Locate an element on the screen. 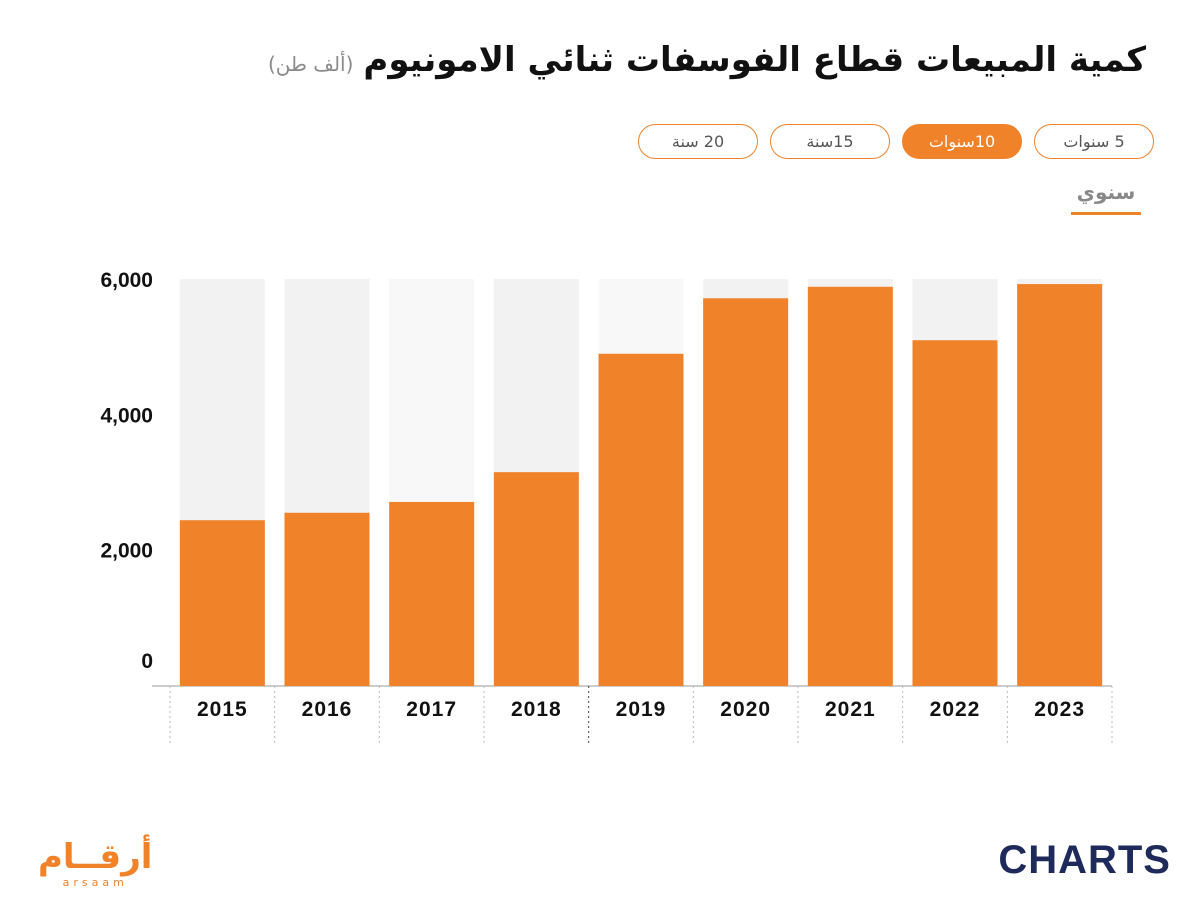 The height and width of the screenshot is (917, 1201). y-tick-label: 0 is located at coordinates (147, 661).